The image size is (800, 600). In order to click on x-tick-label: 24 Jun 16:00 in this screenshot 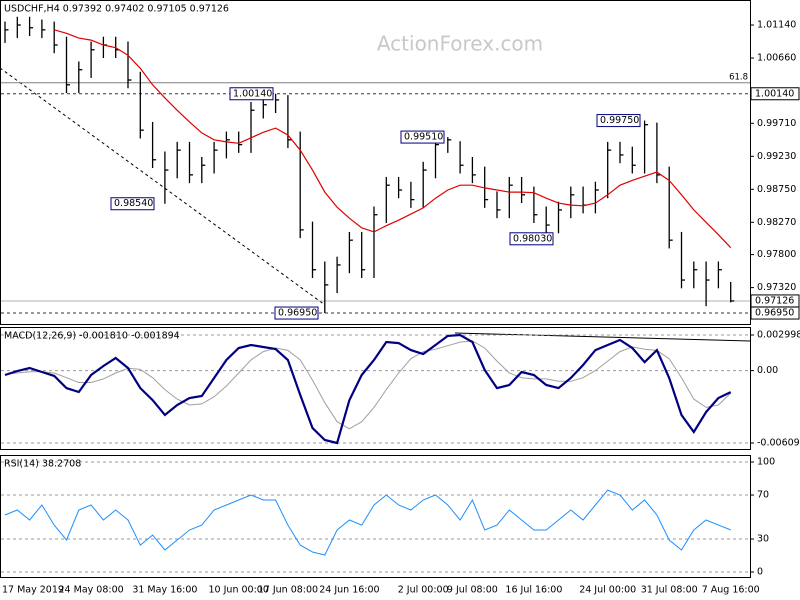, I will do `click(349, 590)`.